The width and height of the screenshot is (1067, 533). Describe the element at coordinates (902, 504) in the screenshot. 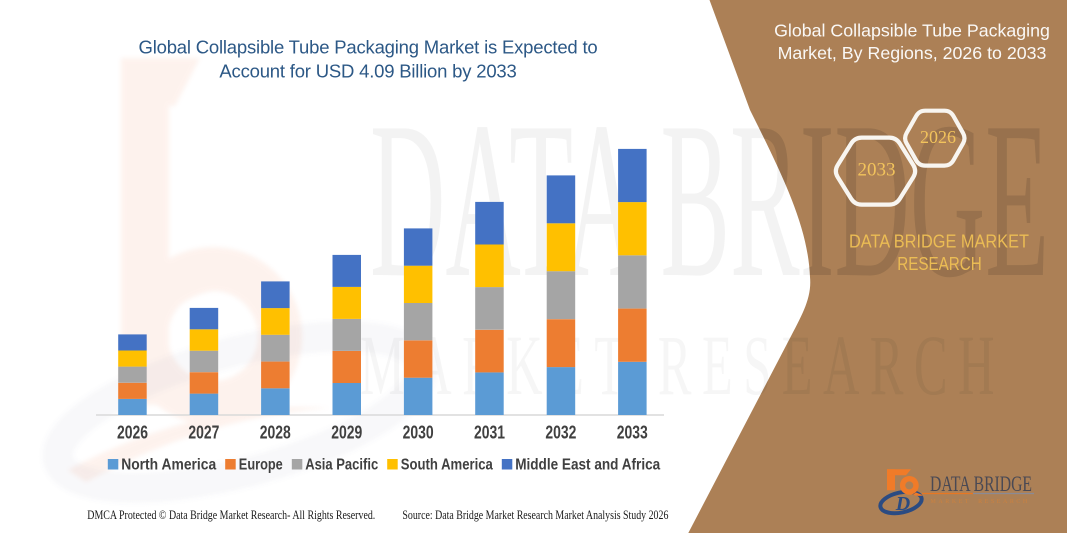

I see `svg-text: D` at that location.